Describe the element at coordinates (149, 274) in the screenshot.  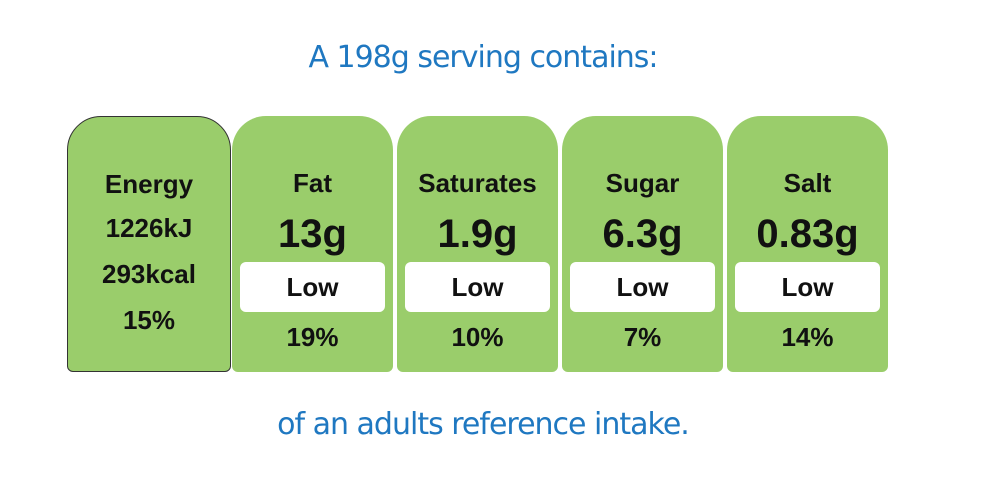
I see `energy-kcal: 293kcal` at that location.